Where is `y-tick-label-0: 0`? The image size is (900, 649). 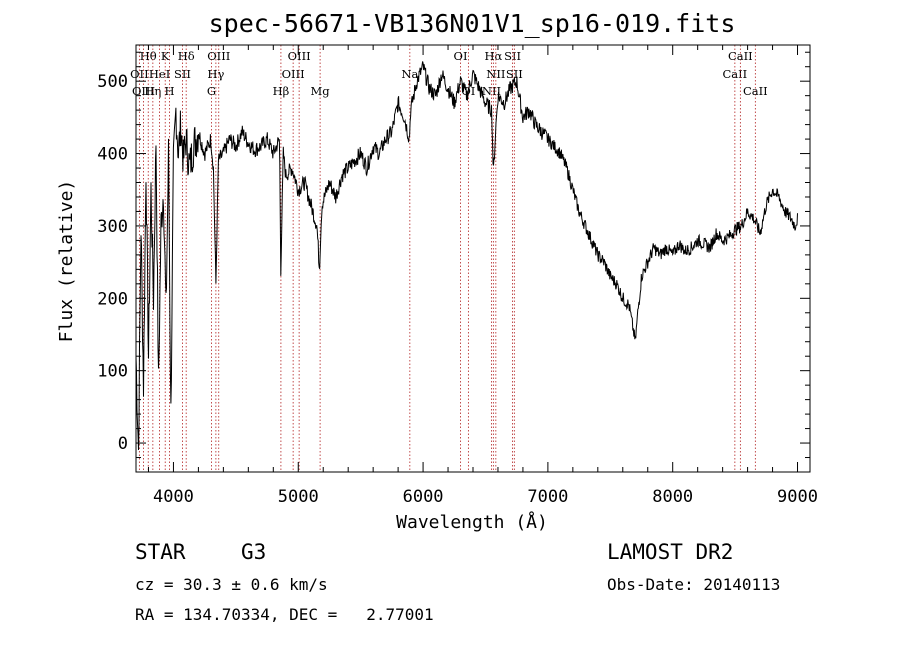 y-tick-label-0: 0 is located at coordinates (123, 444).